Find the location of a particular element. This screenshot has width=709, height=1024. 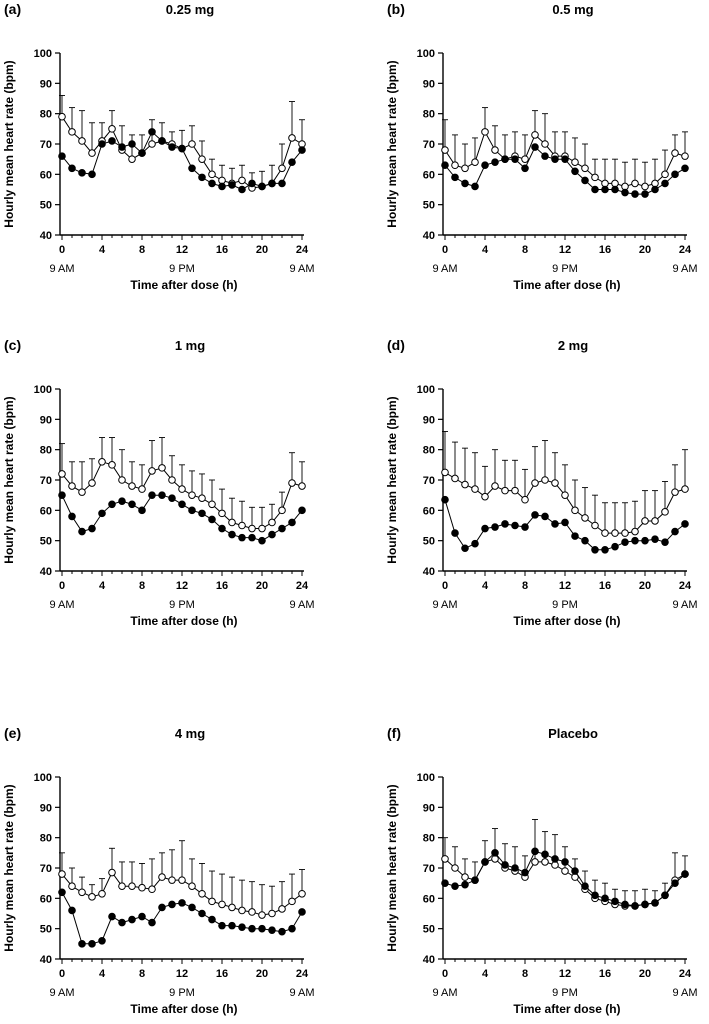

x-tick-label: 24 is located at coordinates (302, 250).